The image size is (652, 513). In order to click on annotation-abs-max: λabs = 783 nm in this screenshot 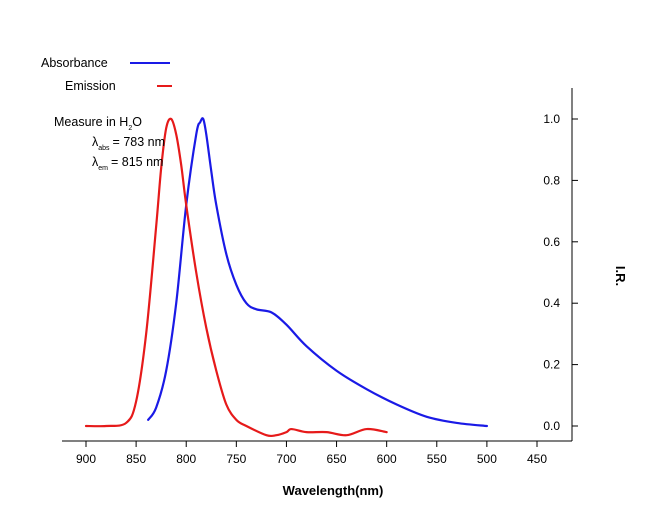, I will do `click(128, 143)`.